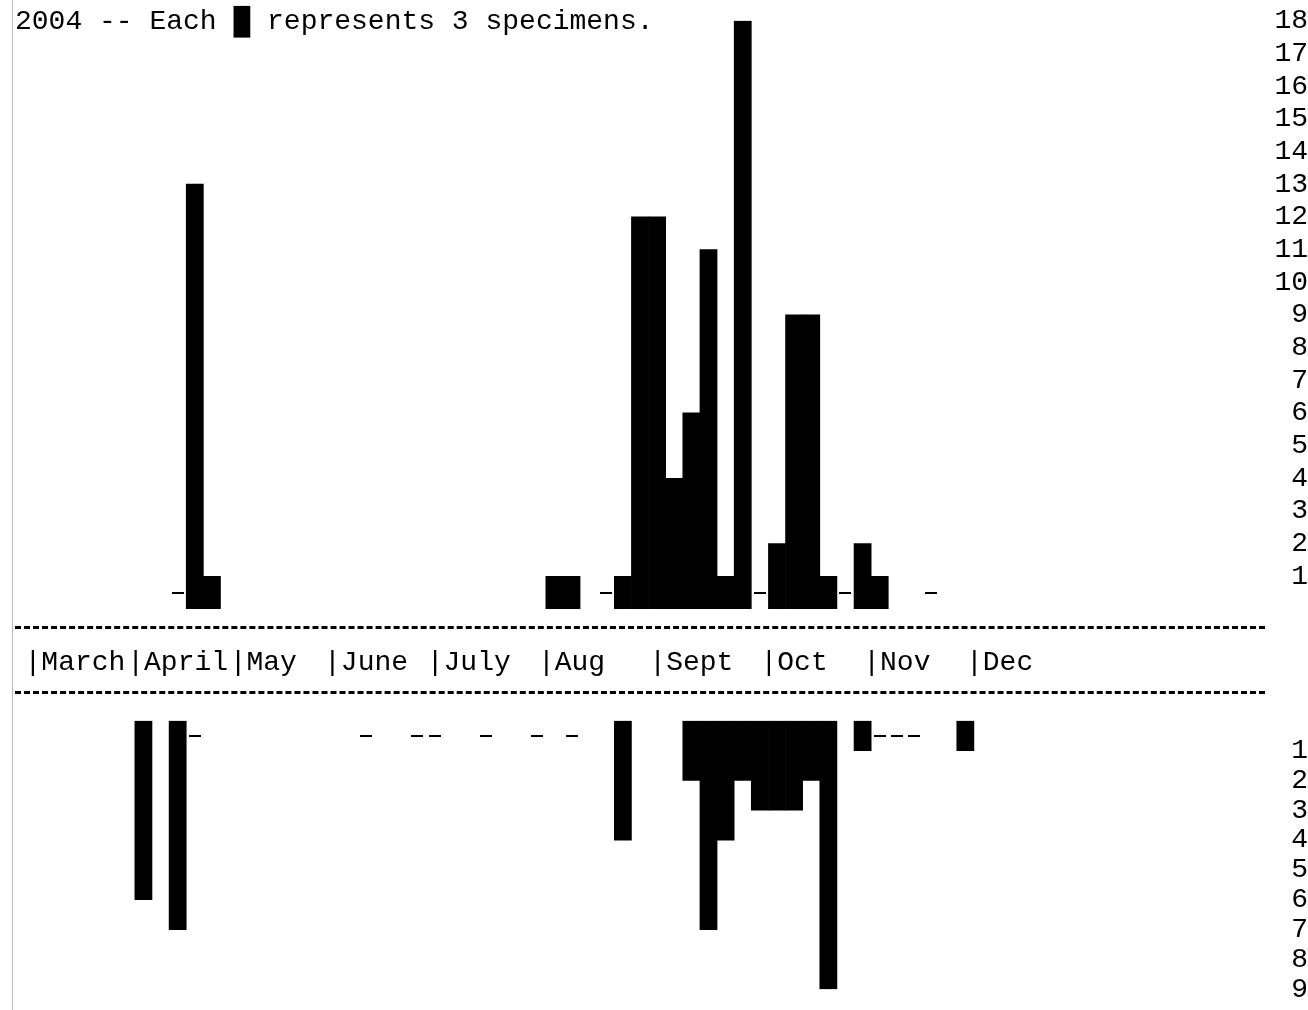  What do you see at coordinates (75, 663) in the screenshot?
I see `x-tick-label: |March` at bounding box center [75, 663].